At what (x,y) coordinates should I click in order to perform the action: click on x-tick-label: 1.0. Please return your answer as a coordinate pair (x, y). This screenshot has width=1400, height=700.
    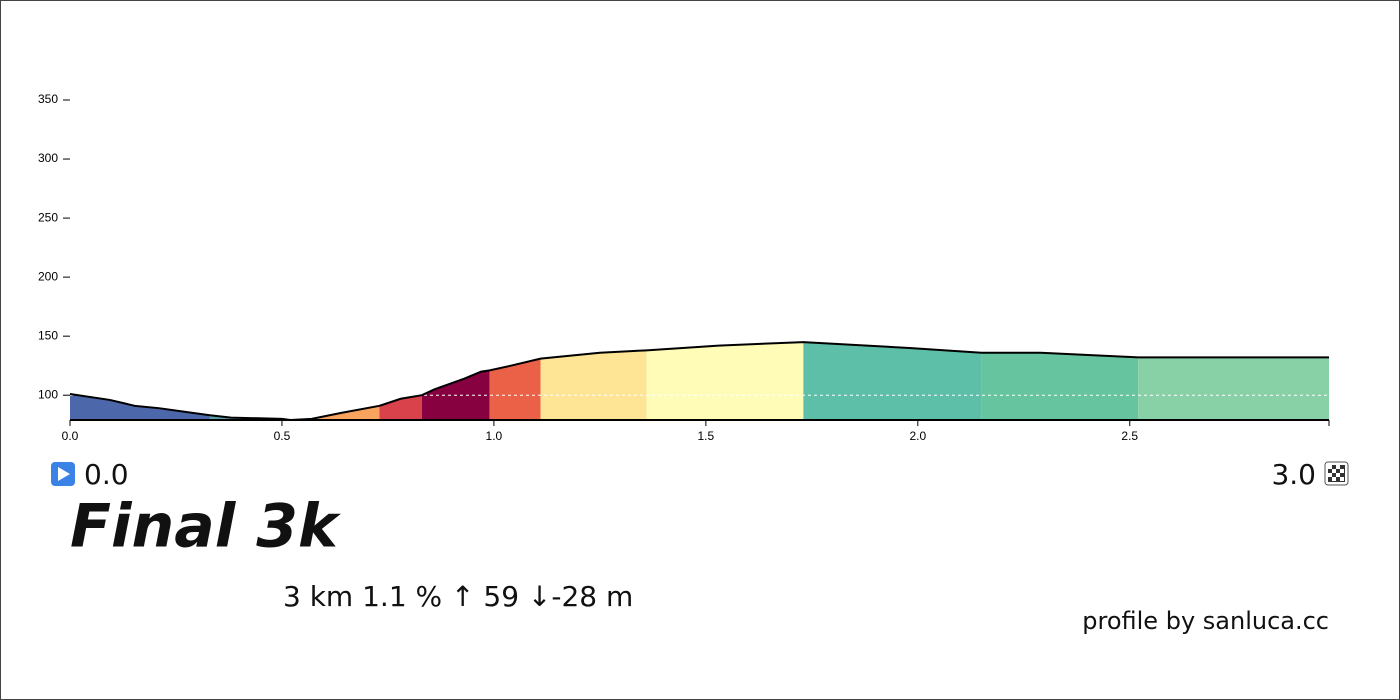
    Looking at the image, I should click on (494, 436).